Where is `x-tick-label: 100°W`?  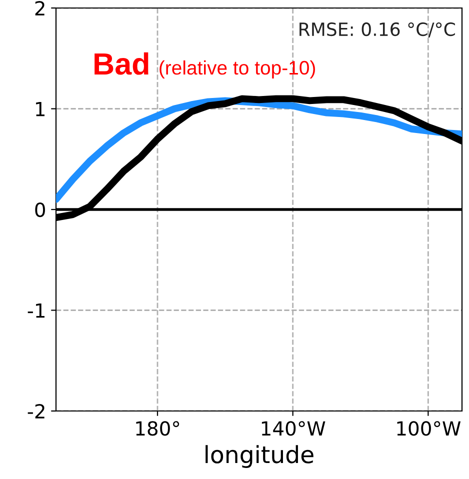 x-tick-label: 100°W is located at coordinates (429, 428).